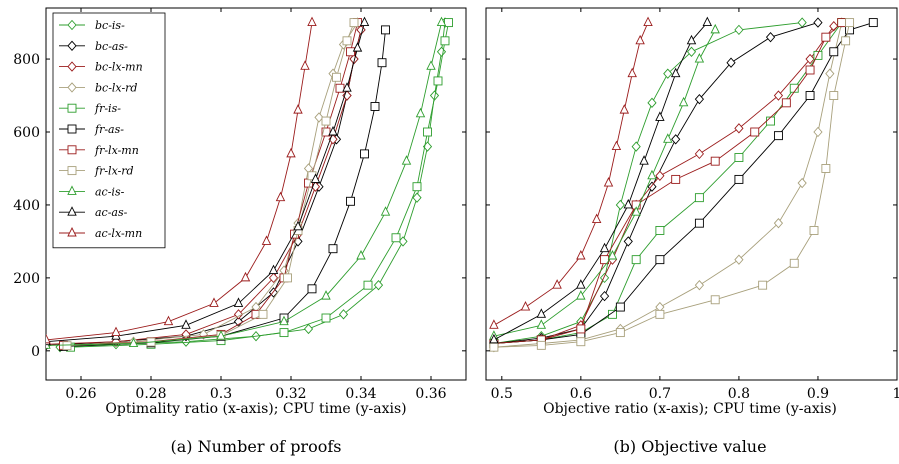 This screenshot has height=464, width=899. I want to click on legend-entry-label: fr-lx-rd, so click(114, 171).